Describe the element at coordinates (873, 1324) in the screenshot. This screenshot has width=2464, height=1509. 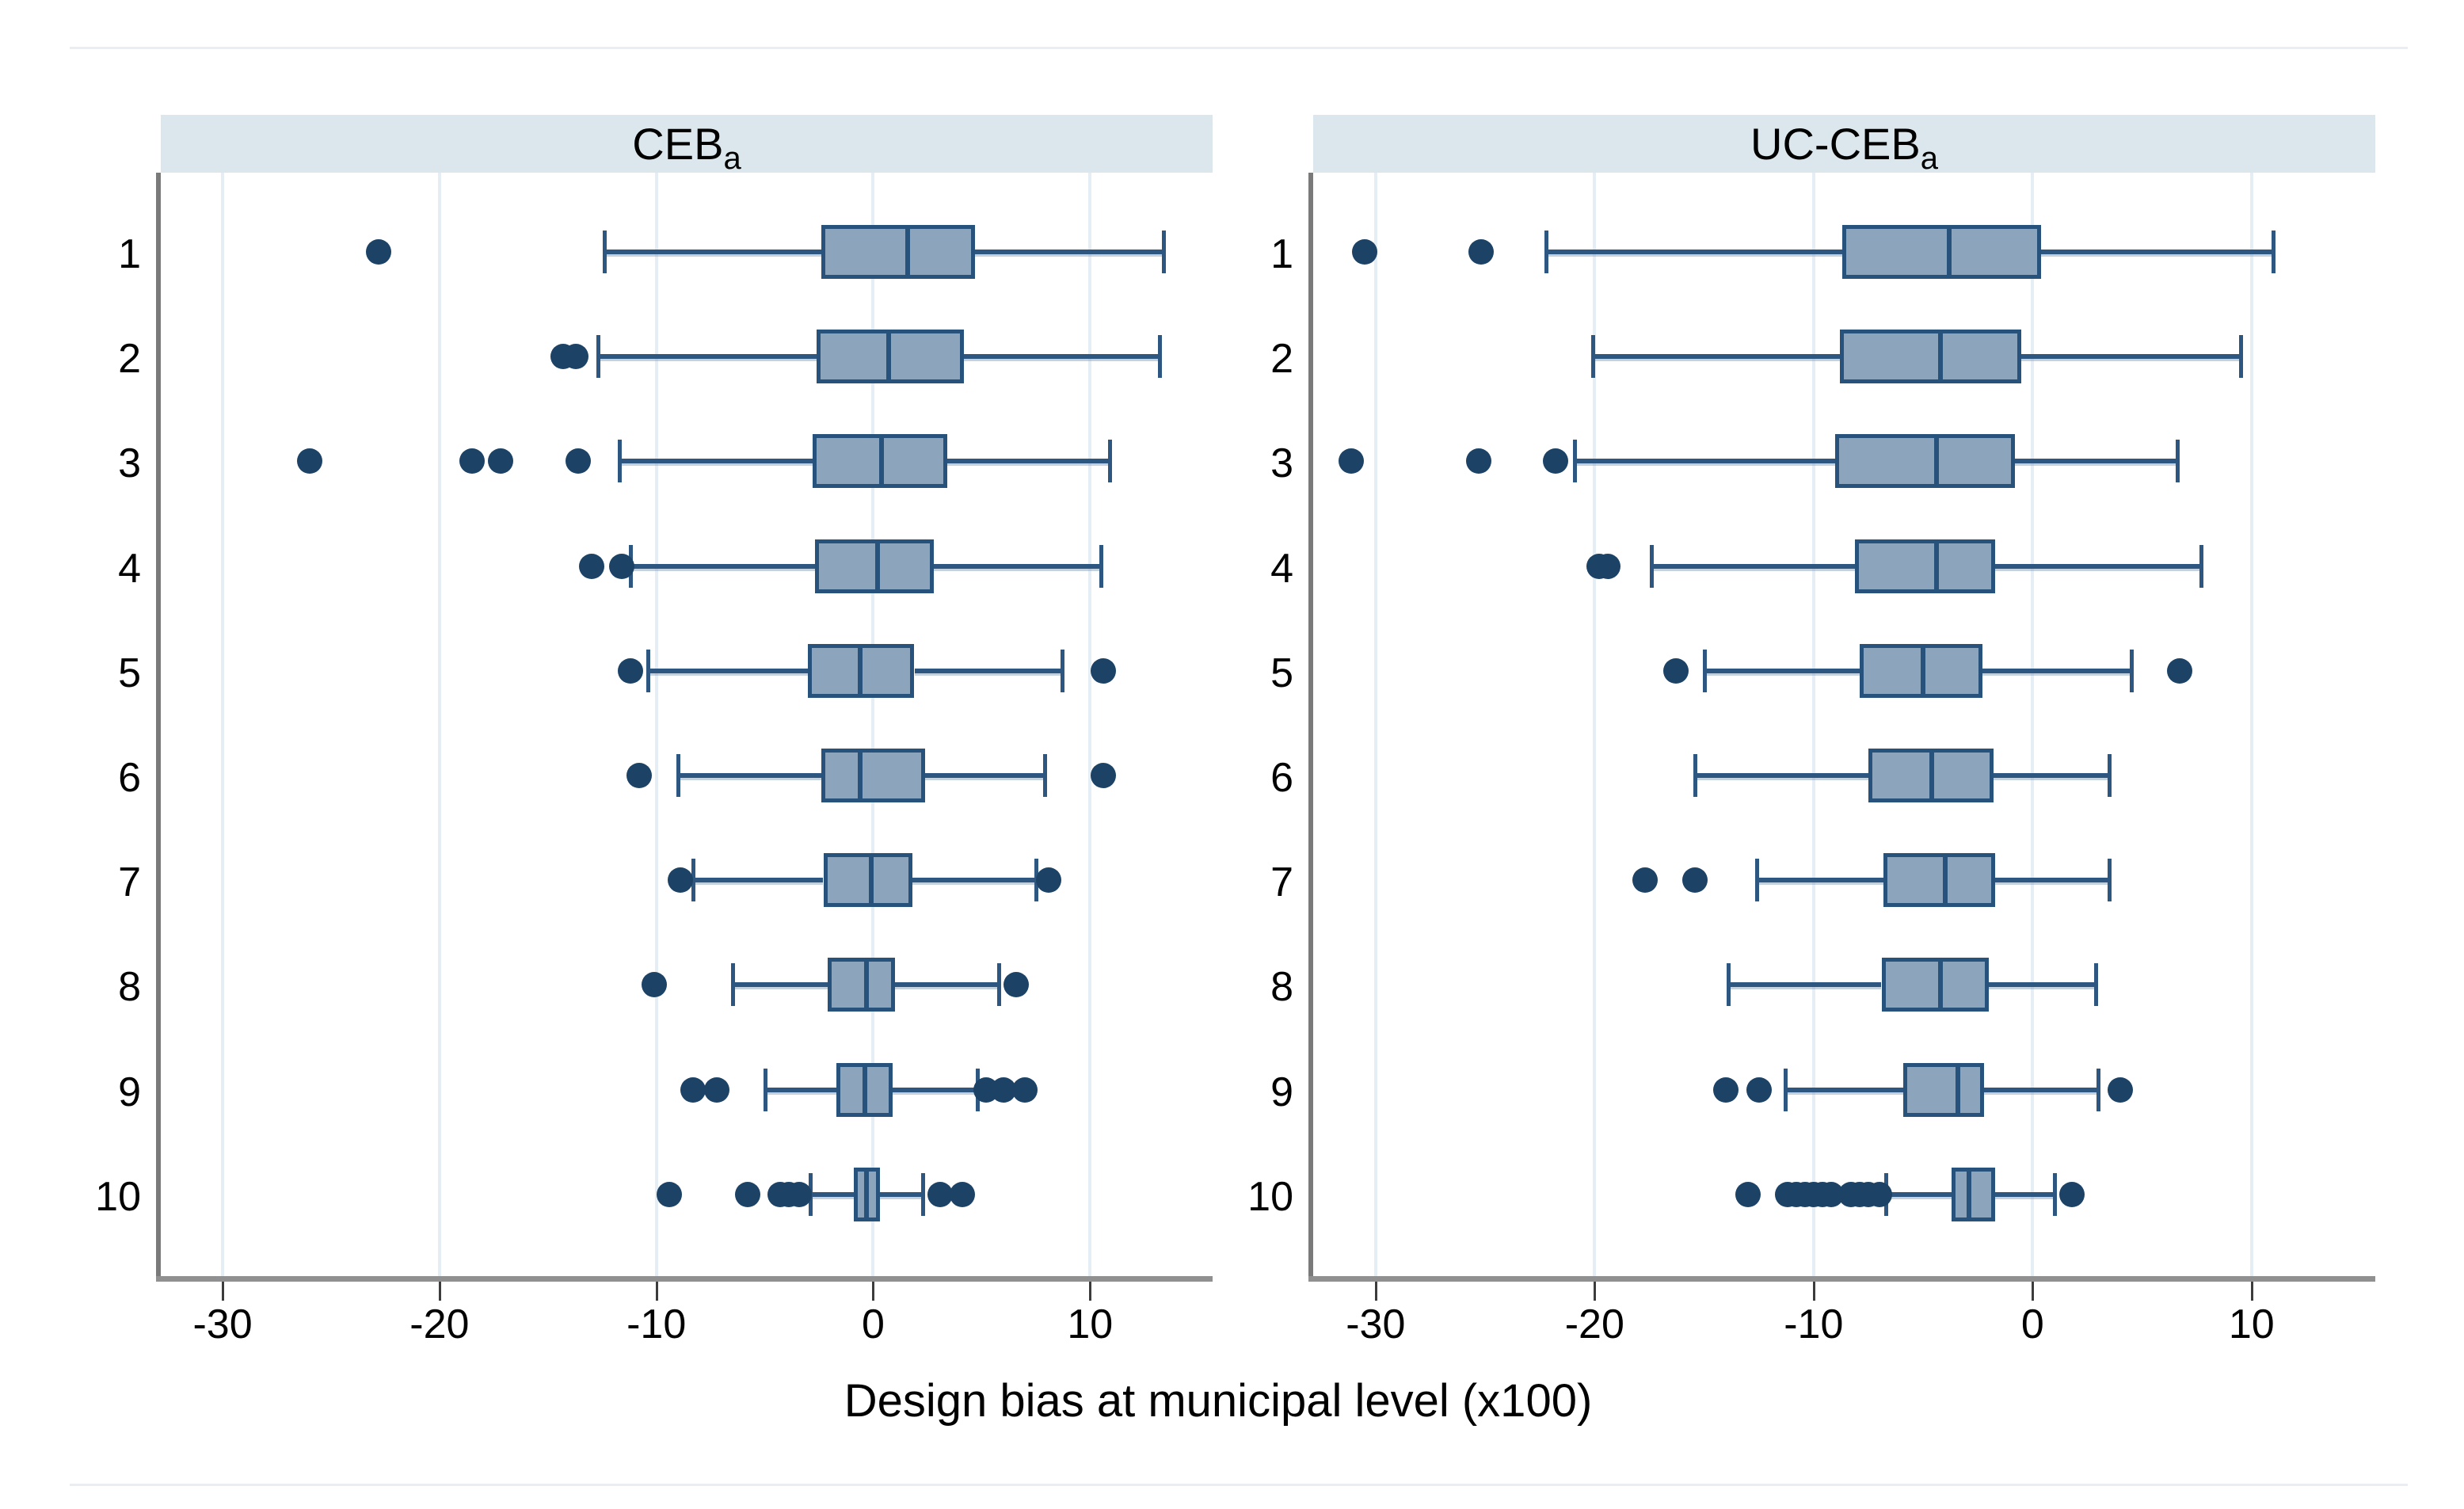
I see `x-tick-label: 0` at that location.